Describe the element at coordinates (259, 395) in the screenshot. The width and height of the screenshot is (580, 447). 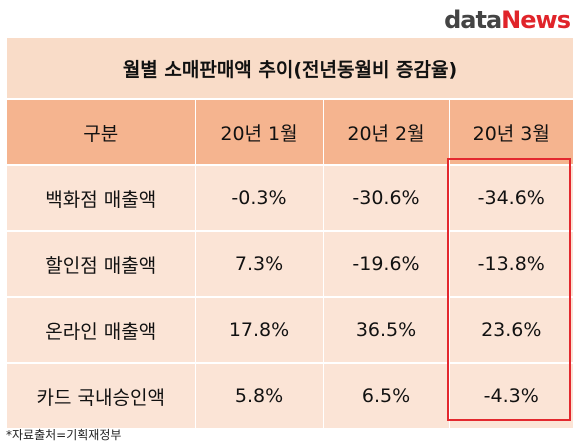
I see `table-cell: 5.8%` at that location.